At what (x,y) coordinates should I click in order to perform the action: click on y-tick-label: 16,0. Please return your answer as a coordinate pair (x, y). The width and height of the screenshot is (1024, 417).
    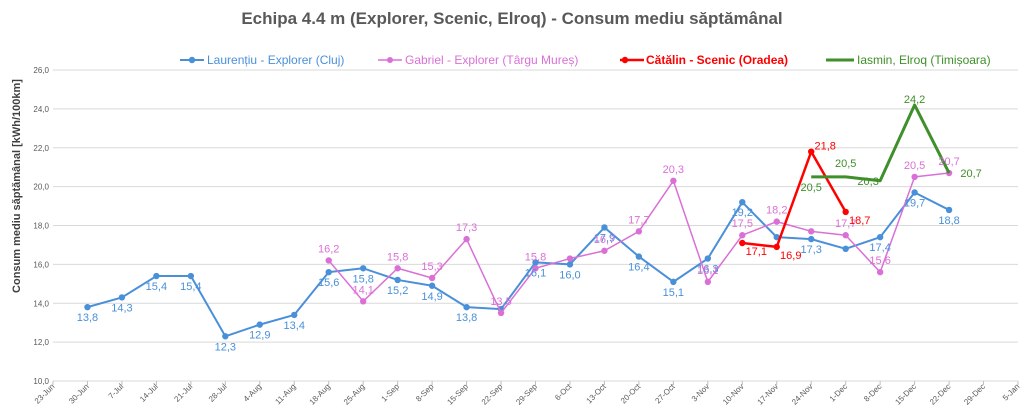
    Looking at the image, I should click on (41, 264).